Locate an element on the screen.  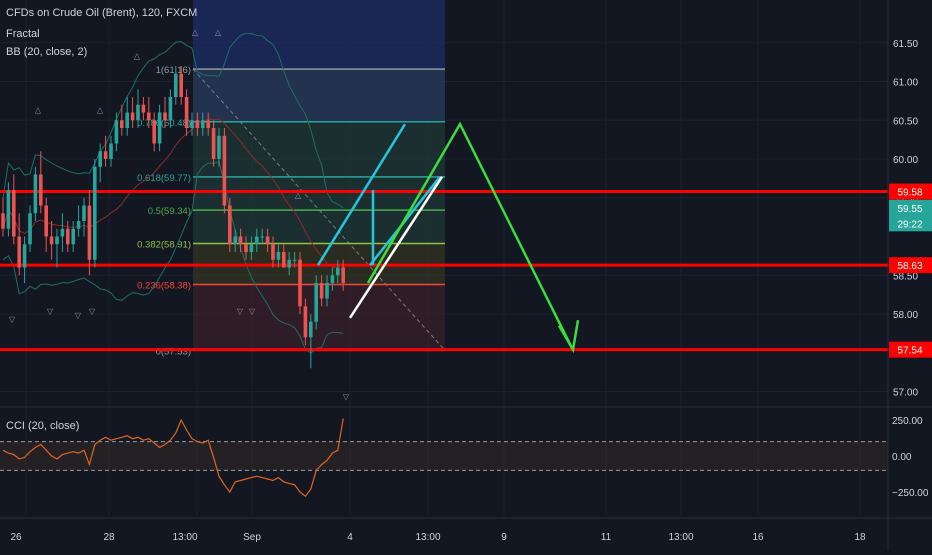
price-axis-label: 57.00 is located at coordinates (905, 393).